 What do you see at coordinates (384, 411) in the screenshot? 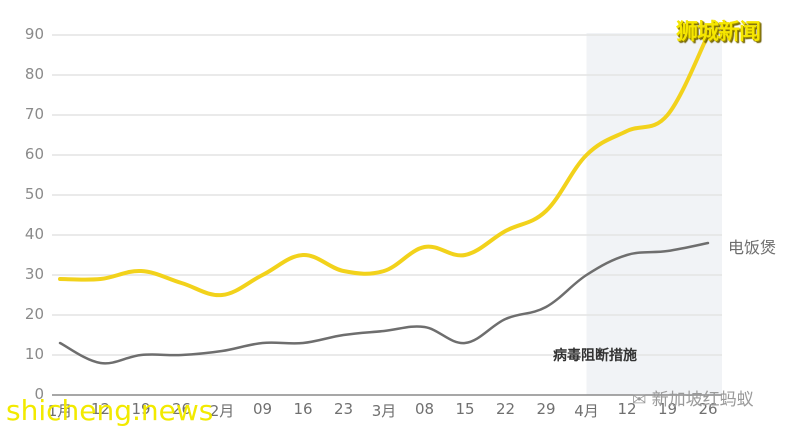
I see `x-tick-label: 3月` at bounding box center [384, 411].